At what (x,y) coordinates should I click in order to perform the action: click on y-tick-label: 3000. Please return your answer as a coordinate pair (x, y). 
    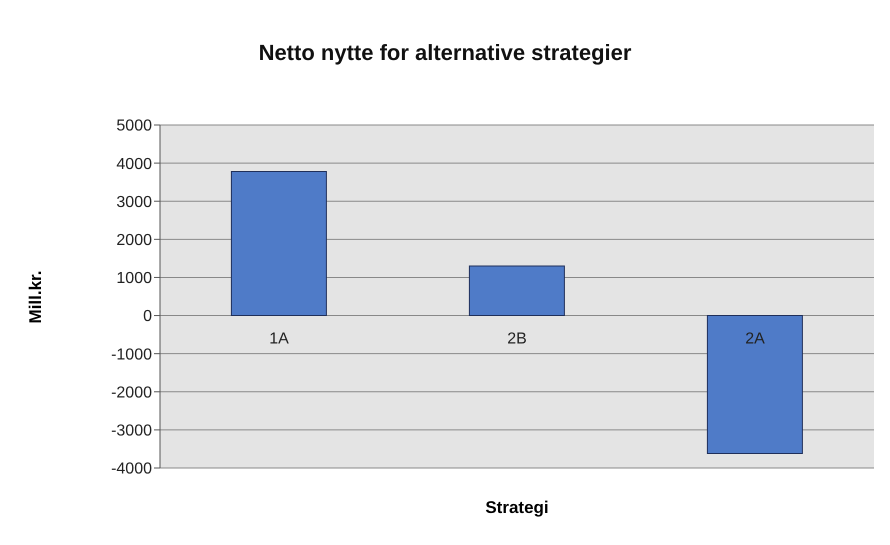
    Looking at the image, I should click on (134, 202).